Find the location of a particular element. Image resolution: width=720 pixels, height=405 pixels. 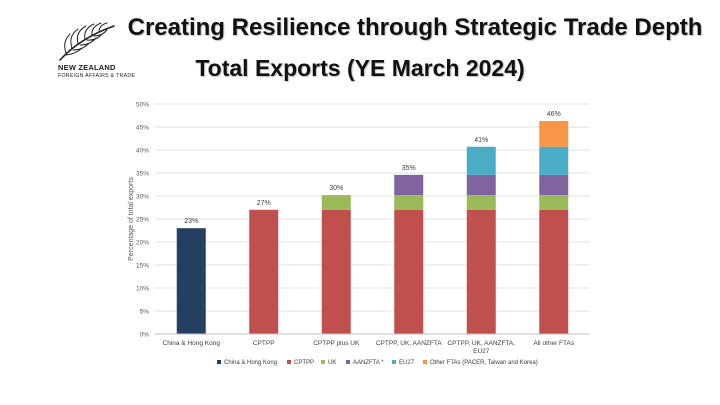

data-label: 41% is located at coordinates (481, 140).